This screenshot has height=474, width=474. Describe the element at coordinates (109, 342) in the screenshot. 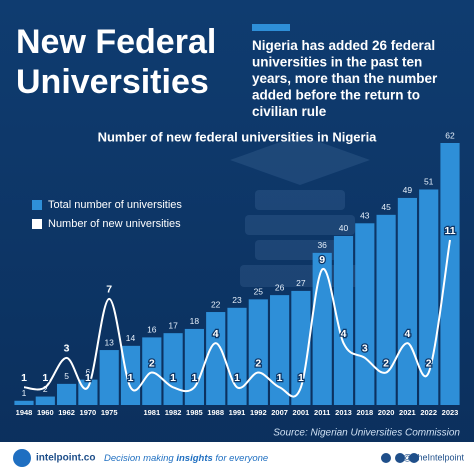

I see `bar-value-label: 13` at that location.